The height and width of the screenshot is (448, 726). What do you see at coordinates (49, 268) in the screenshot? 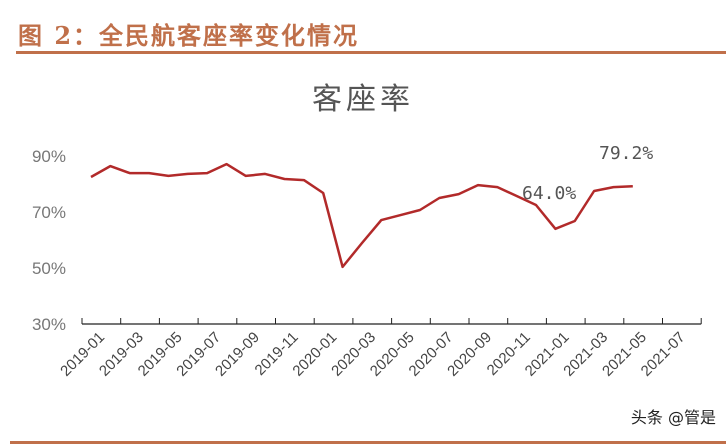
I see `y-tick-label: 50%` at bounding box center [49, 268].